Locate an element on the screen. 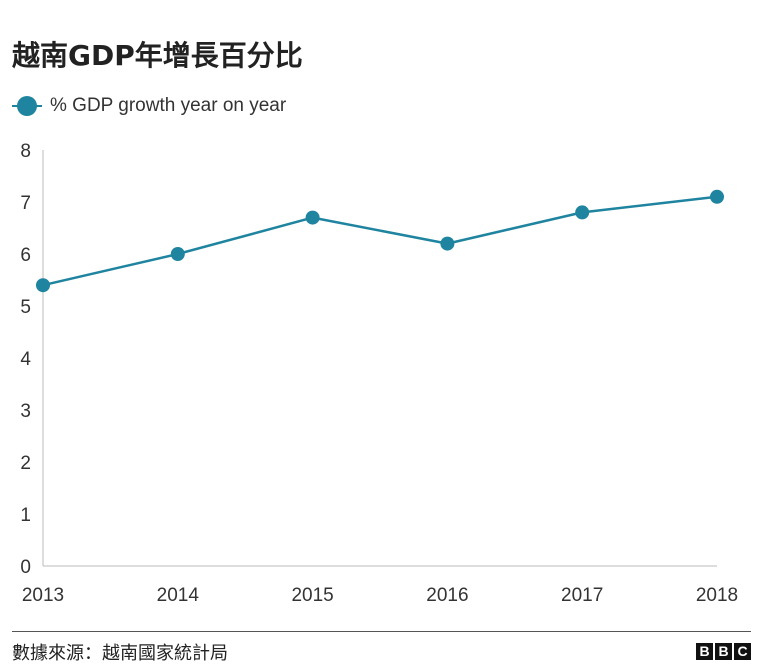  y-tick-label: 1 is located at coordinates (25, 515).